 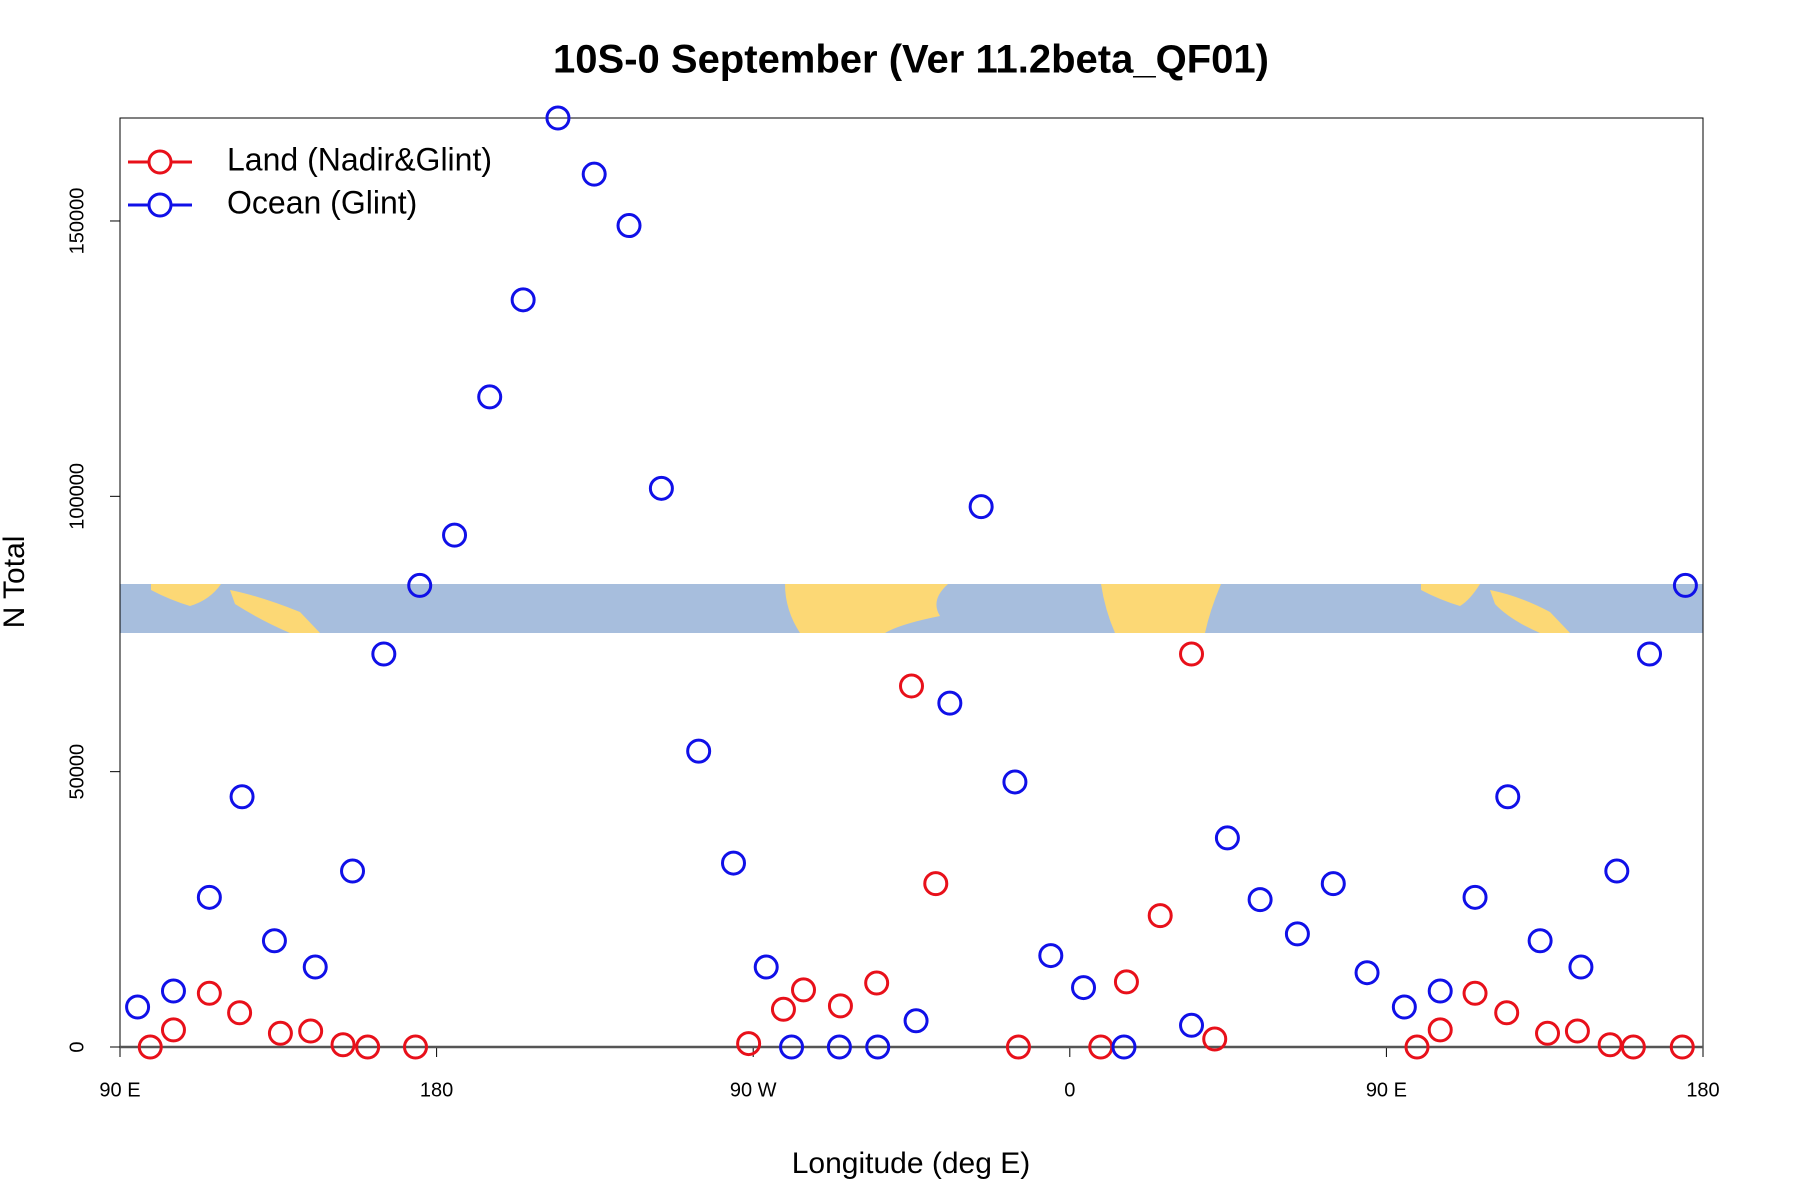 What do you see at coordinates (77, 496) in the screenshot?
I see `y-tick-label: 100000` at bounding box center [77, 496].